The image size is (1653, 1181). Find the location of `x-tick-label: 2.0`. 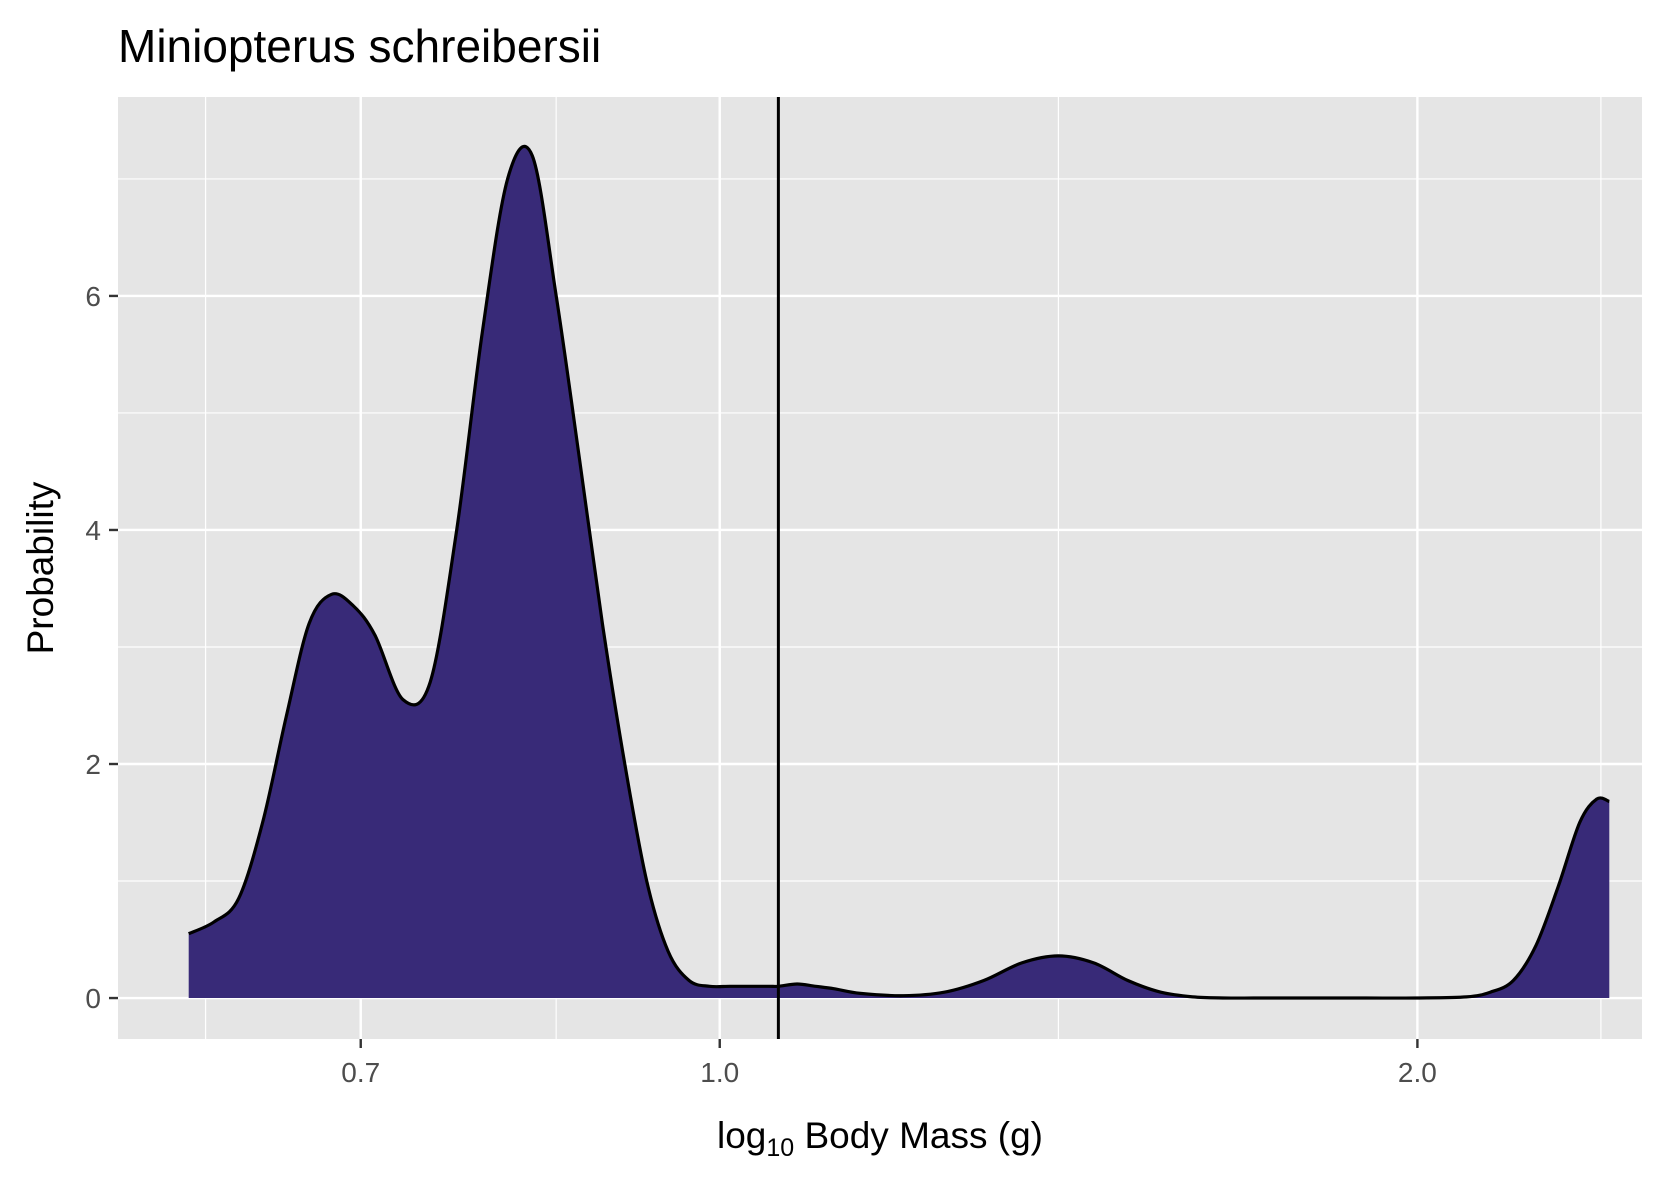

x-tick-label: 2.0 is located at coordinates (1417, 1072).